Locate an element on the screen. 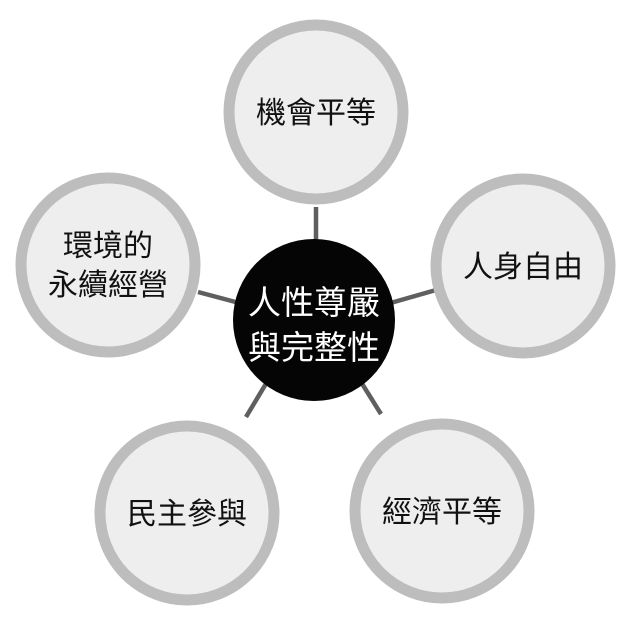  node-economic-equality: 經濟平等 is located at coordinates (442, 511).